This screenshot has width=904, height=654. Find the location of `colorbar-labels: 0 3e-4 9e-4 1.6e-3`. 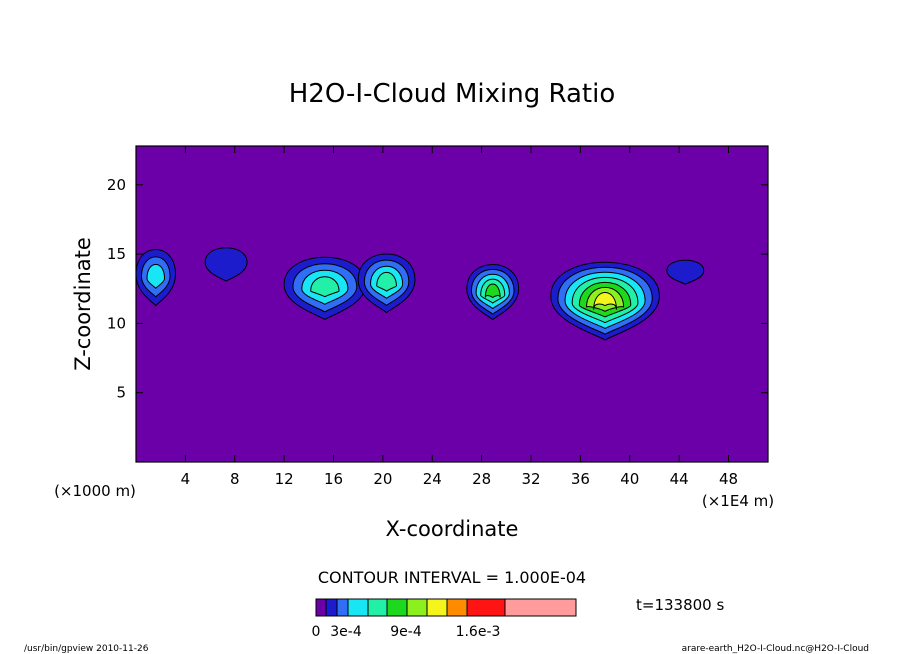

colorbar-labels: 0 3e-4 9e-4 1.6e-3 is located at coordinates (406, 632).